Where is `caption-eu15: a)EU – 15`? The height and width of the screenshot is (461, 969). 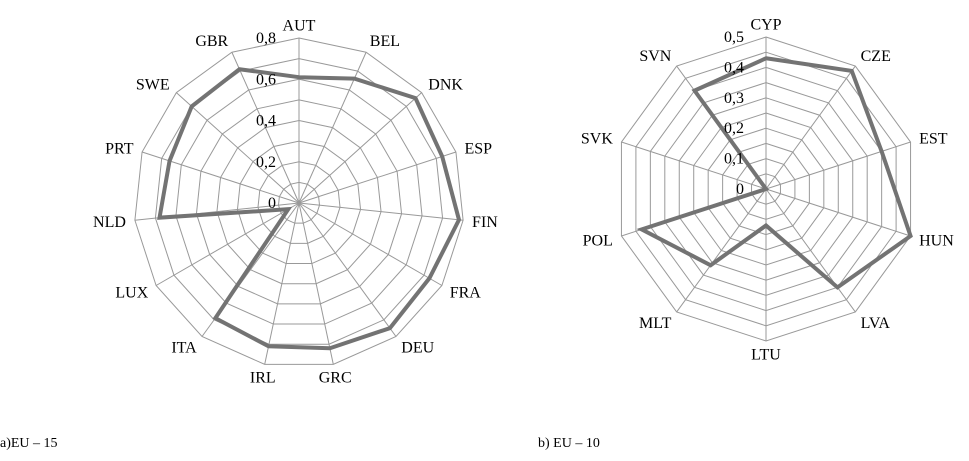 caption-eu15: a)EU – 15 is located at coordinates (29, 443).